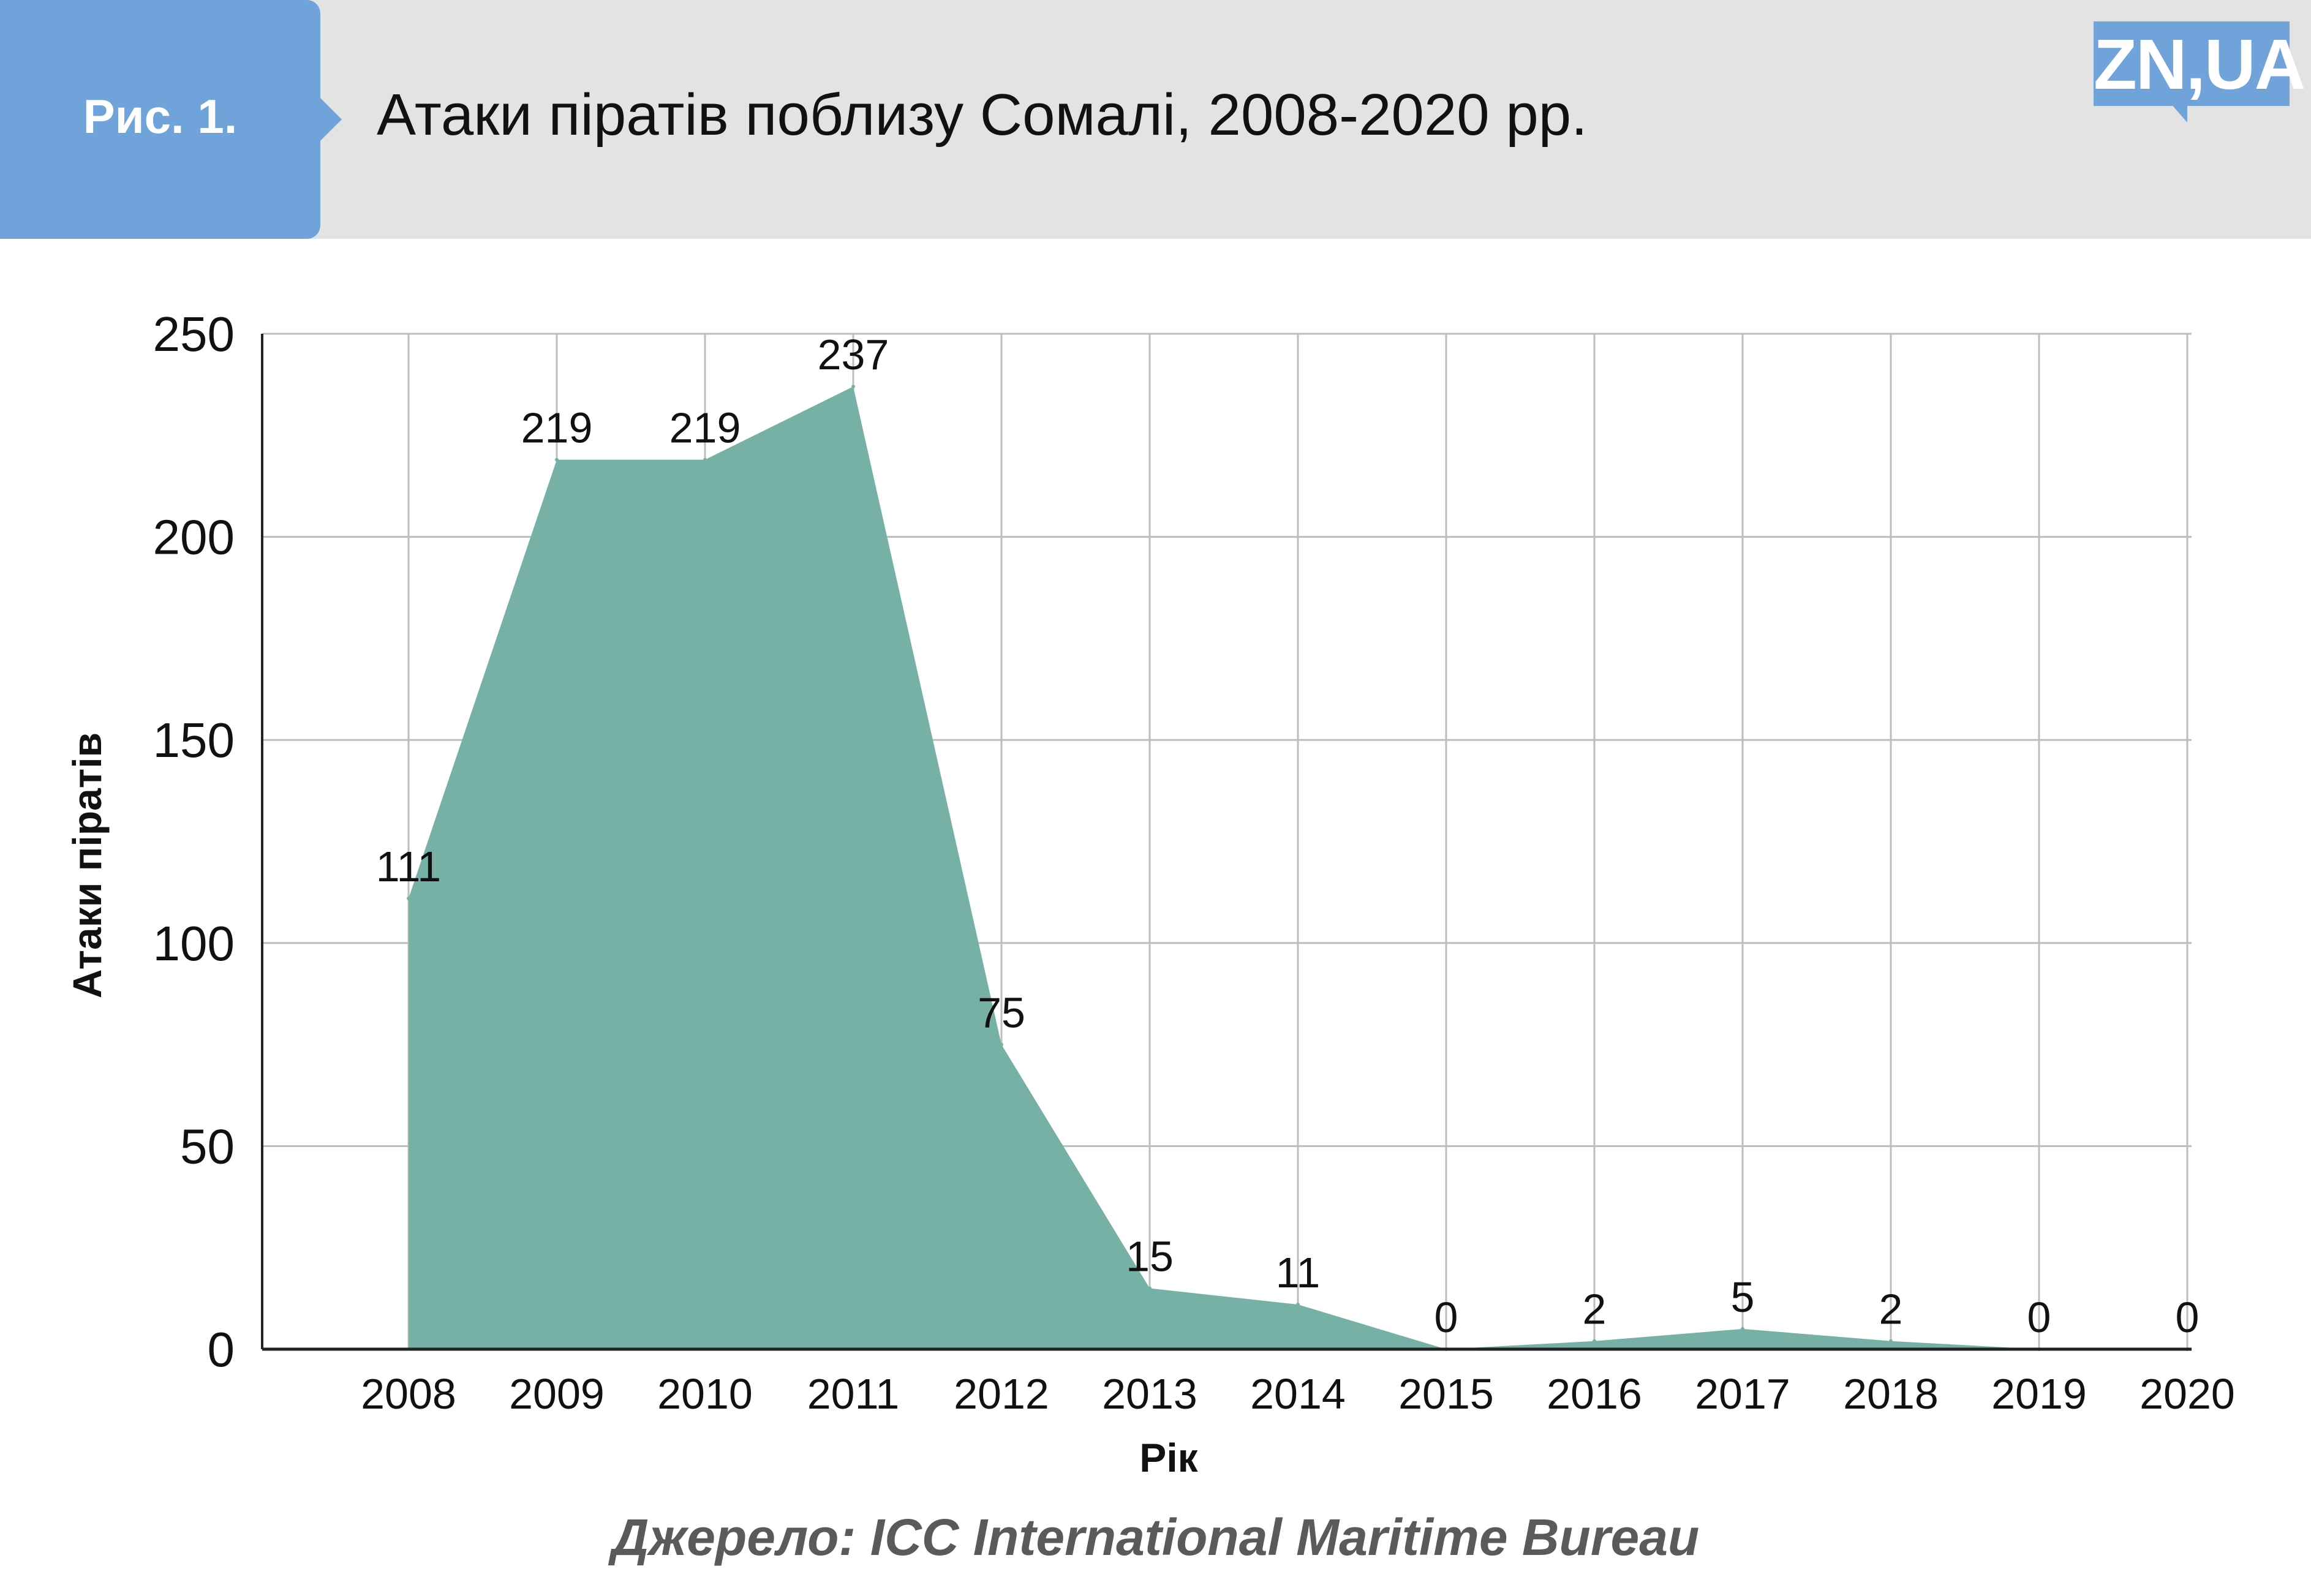 The image size is (2311, 1596). Describe the element at coordinates (2192, 63) in the screenshot. I see `logo` at that location.